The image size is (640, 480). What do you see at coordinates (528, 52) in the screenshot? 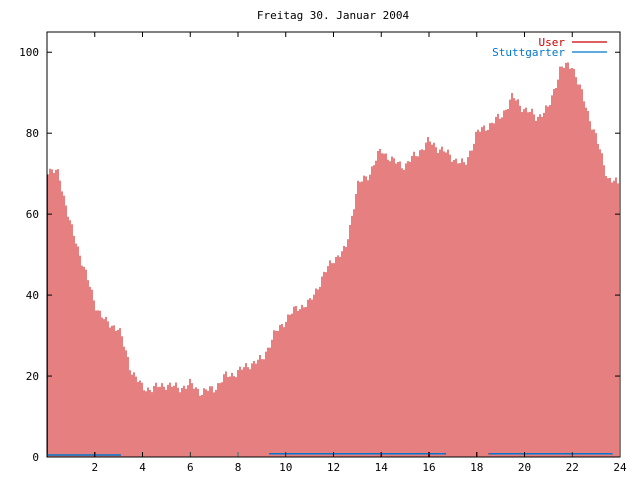
I see `legend-label-stuttgarter: Stuttgarter` at bounding box center [528, 52].